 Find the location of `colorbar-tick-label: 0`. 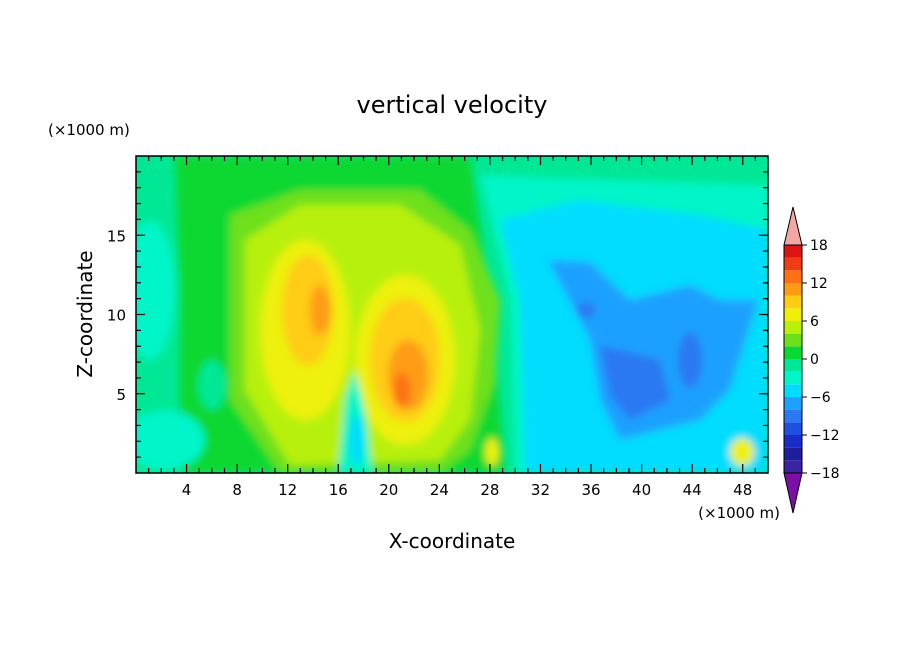

colorbar-tick-label: 0 is located at coordinates (814, 360).